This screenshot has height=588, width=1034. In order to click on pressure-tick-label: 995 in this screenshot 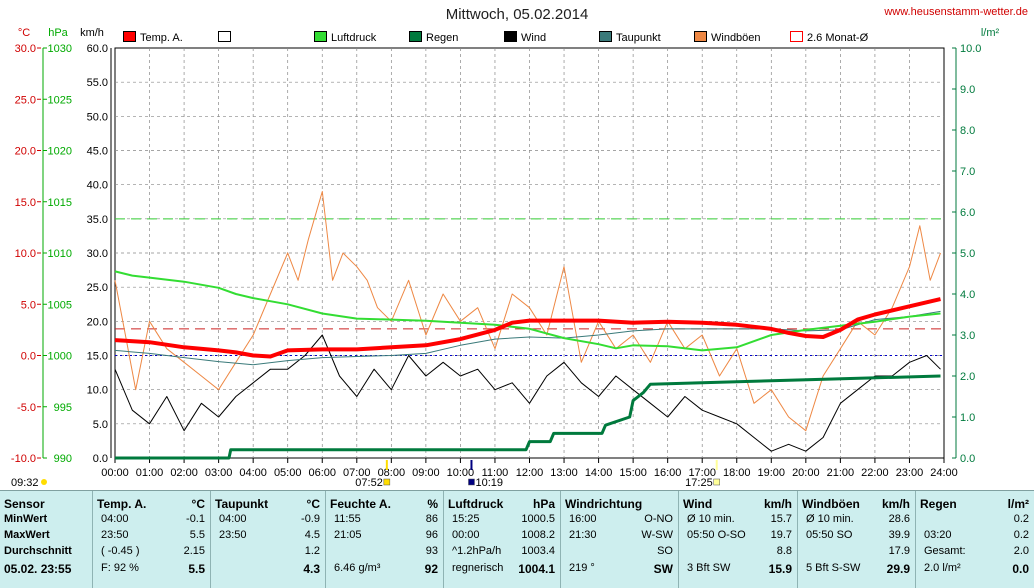, I will do `click(63, 408)`.